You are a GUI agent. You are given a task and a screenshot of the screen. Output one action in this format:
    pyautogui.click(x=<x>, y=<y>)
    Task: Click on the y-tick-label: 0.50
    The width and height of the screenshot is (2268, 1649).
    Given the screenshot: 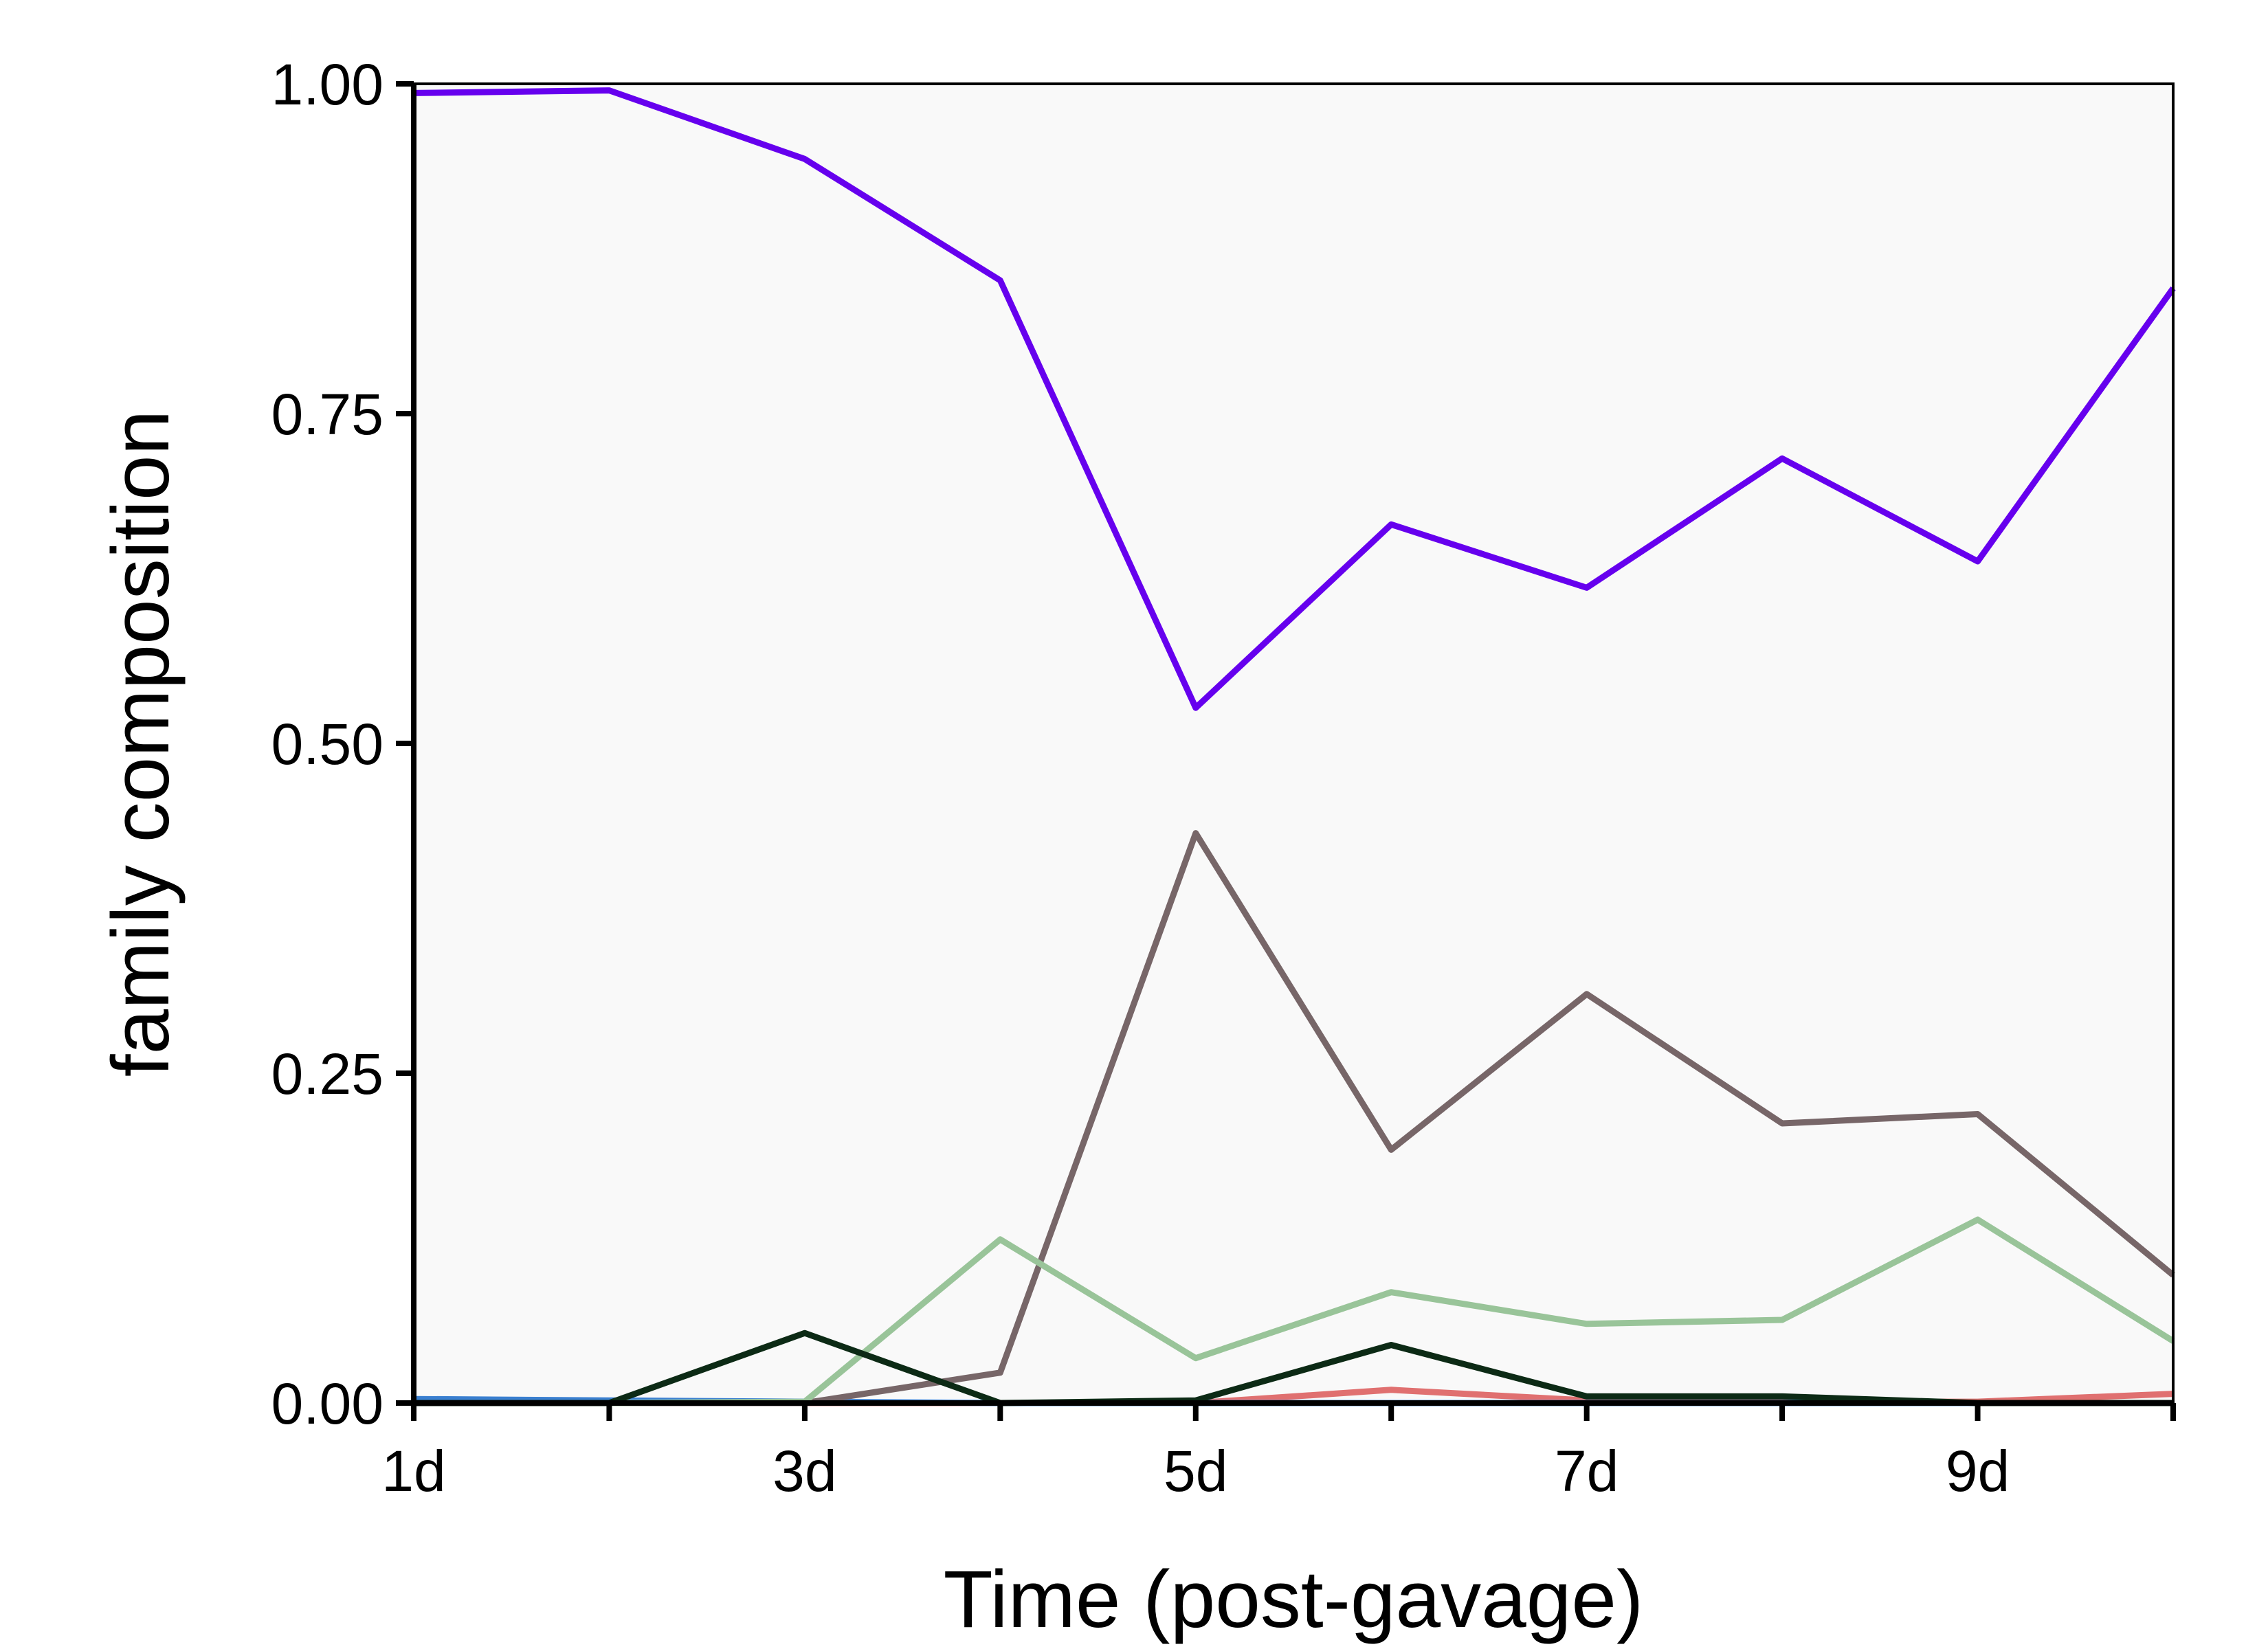 What is the action you would take?
    pyautogui.click(x=327, y=744)
    